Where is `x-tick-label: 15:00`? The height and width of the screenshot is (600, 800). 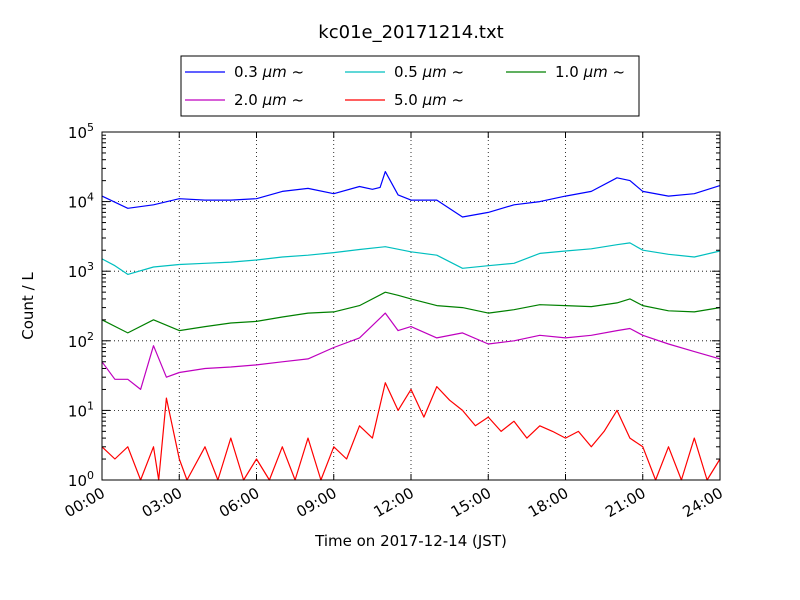 x-tick-label: 15:00 is located at coordinates (471, 502).